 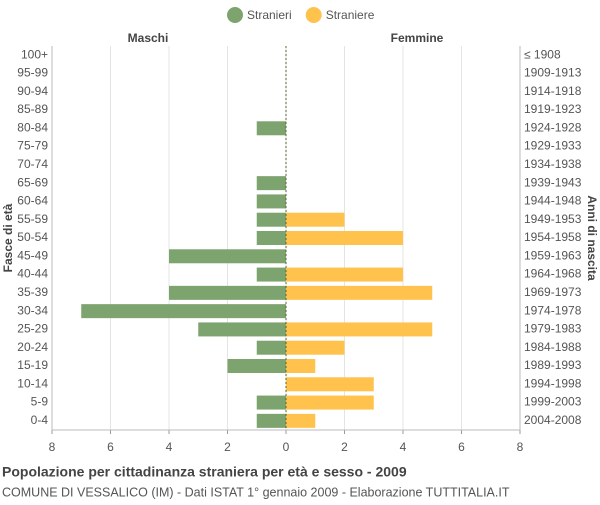 What do you see at coordinates (286, 447) in the screenshot?
I see `x-tick-label: 0` at bounding box center [286, 447].